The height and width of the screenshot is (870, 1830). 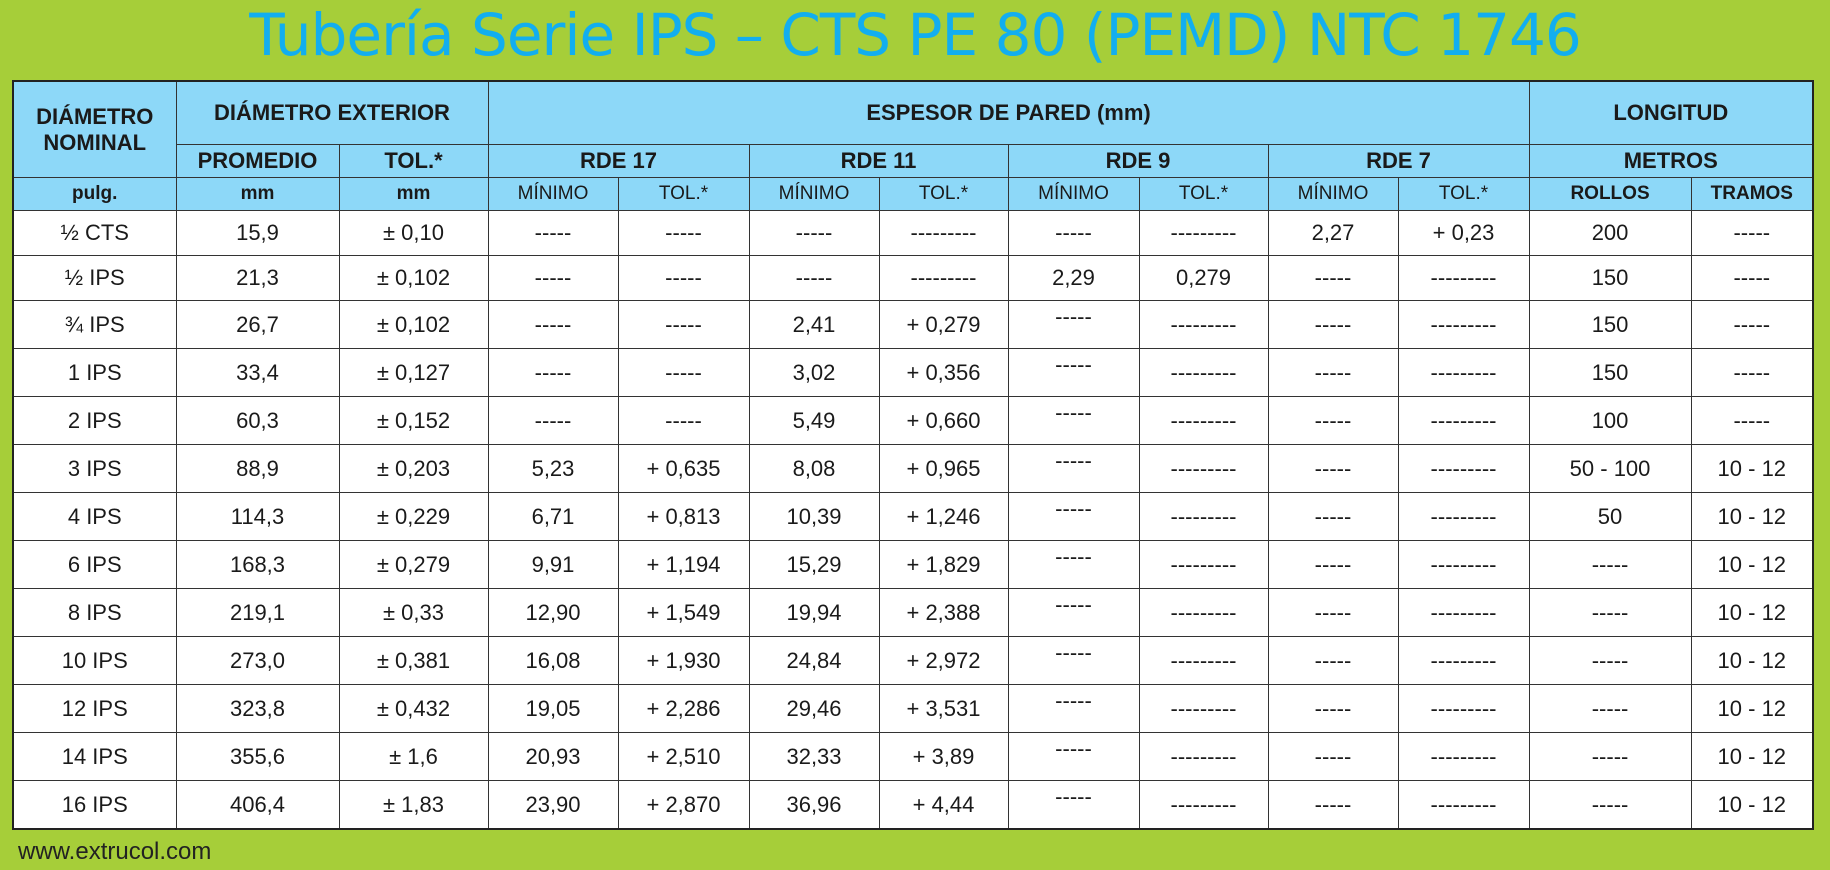 What do you see at coordinates (257, 708) in the screenshot?
I see `table-cell: 323,8` at bounding box center [257, 708].